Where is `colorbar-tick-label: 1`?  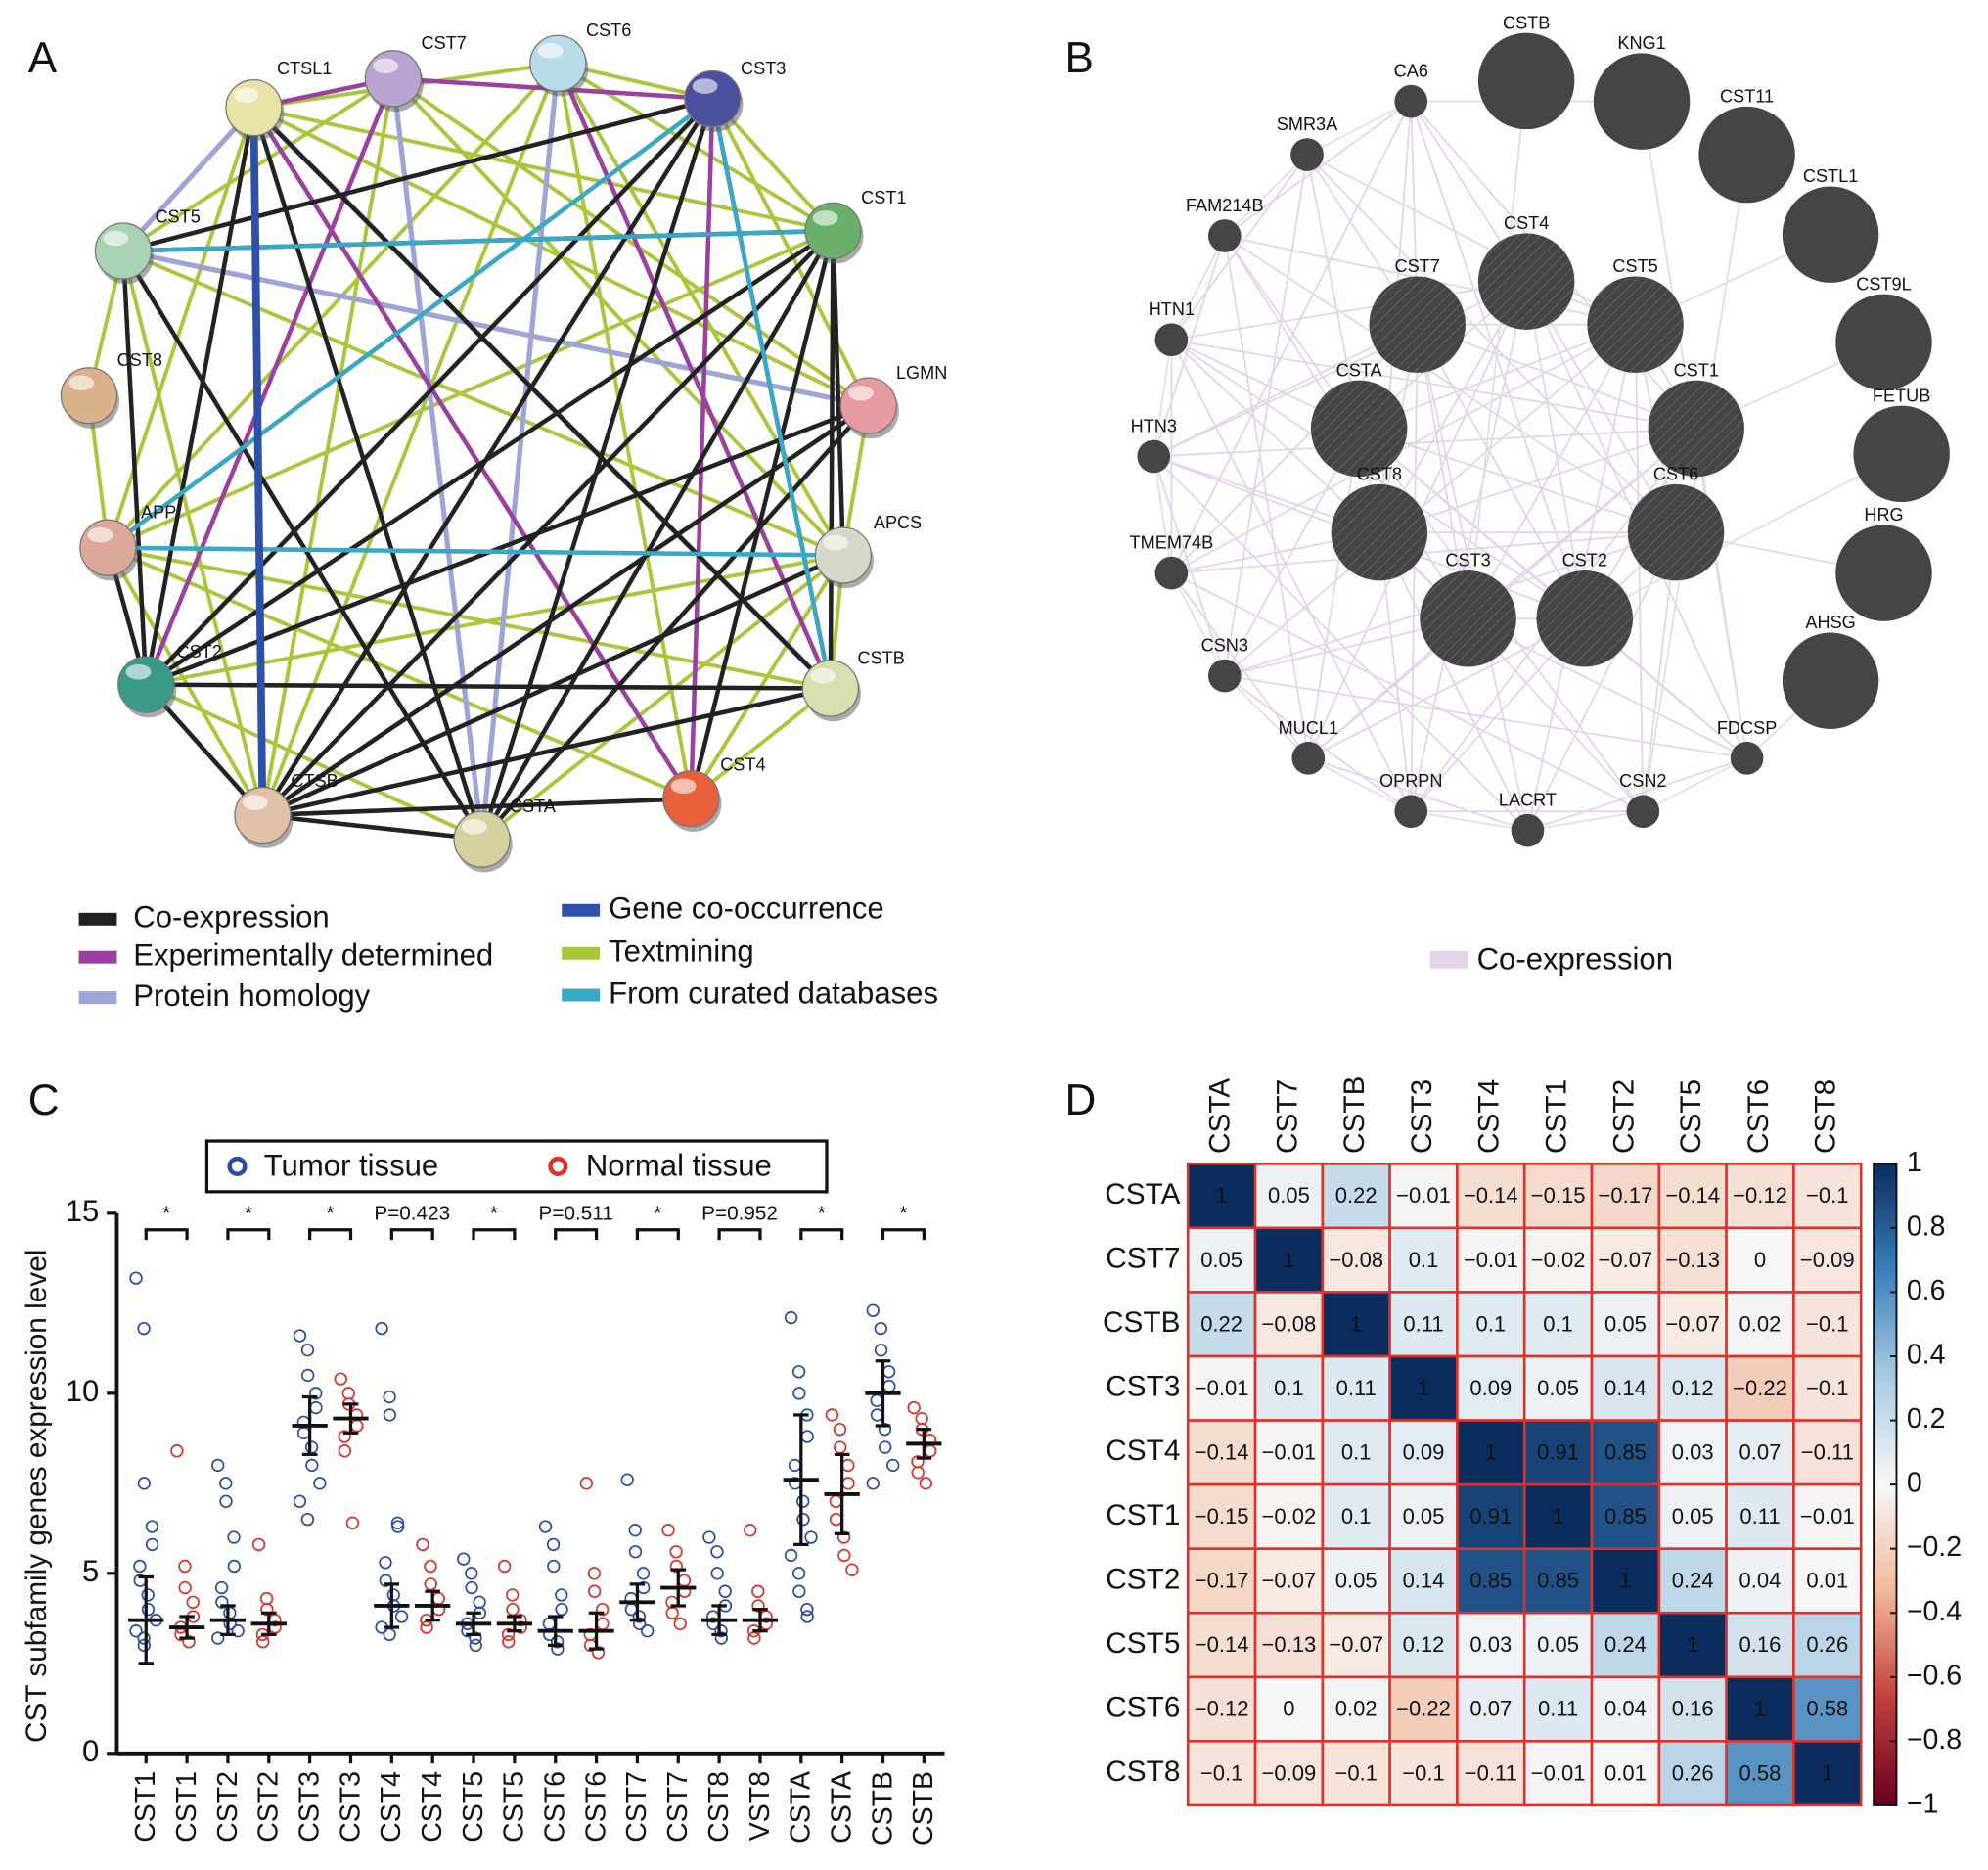
colorbar-tick-label: 1 is located at coordinates (1915, 1162).